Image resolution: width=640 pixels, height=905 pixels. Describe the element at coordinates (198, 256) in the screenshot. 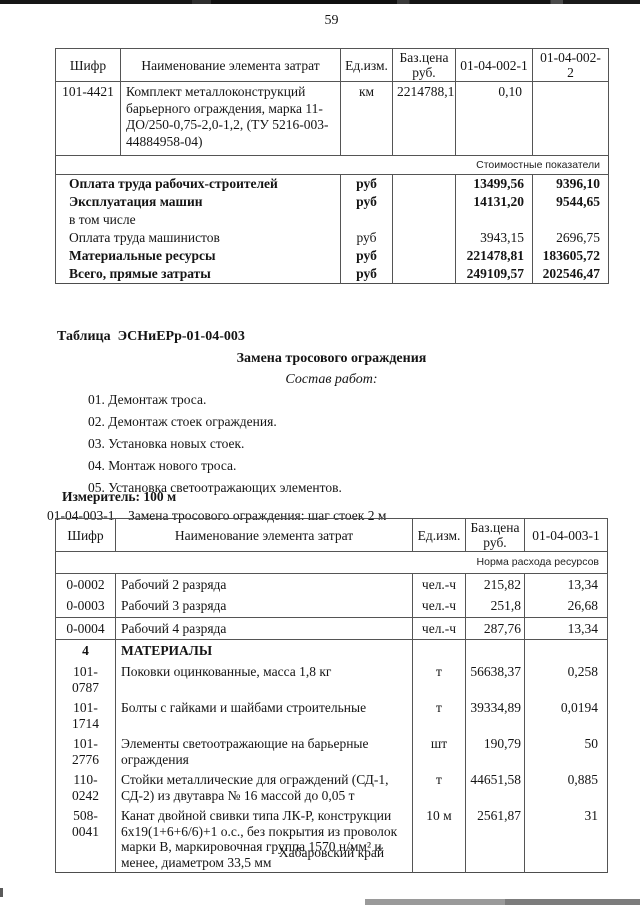

I see `cell-name: Материальные ресурсы` at that location.